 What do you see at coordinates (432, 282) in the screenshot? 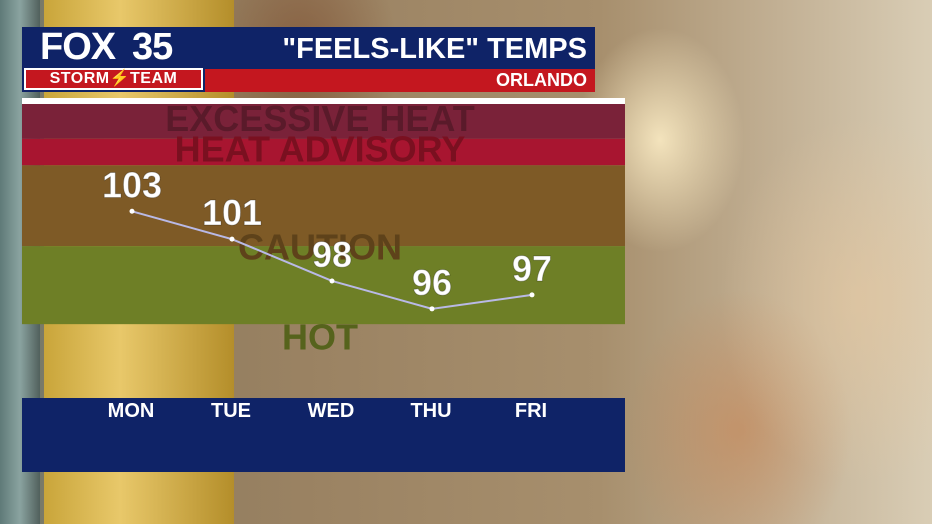
I see `data-label-3: 96` at bounding box center [432, 282].